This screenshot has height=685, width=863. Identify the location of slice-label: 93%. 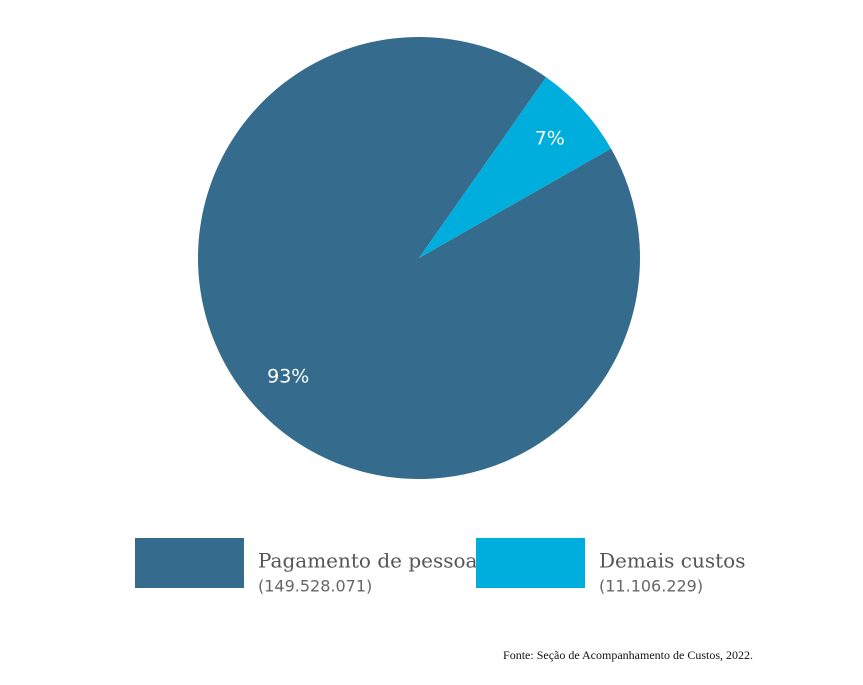
(288, 376).